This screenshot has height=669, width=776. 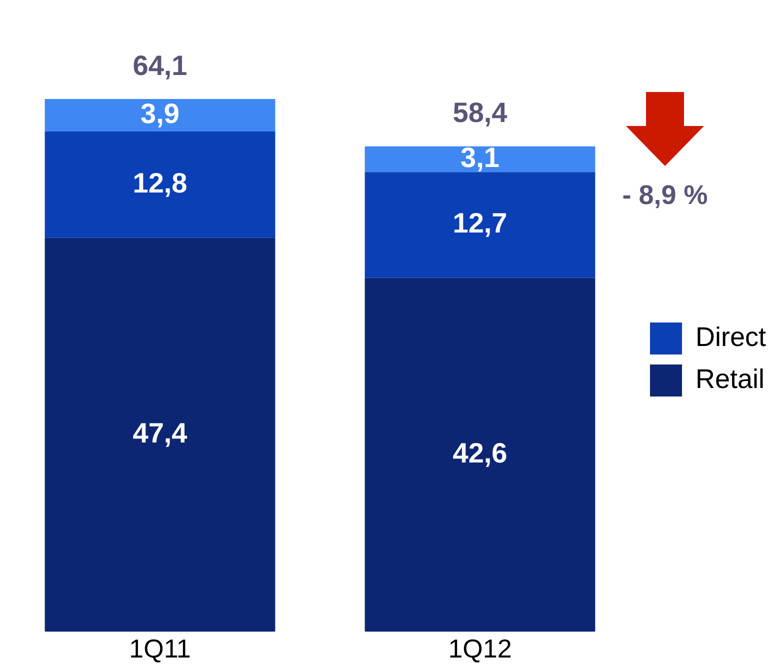 What do you see at coordinates (480, 649) in the screenshot?
I see `x-tick-label: 1Q12` at bounding box center [480, 649].